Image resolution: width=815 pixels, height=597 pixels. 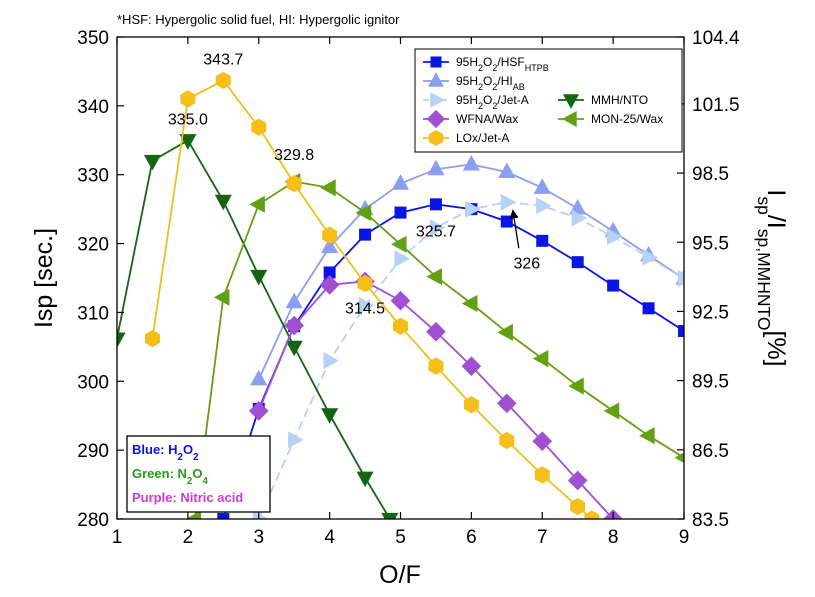 I want to click on color-key-entry: Purple: Nitric acid, so click(x=187, y=497).